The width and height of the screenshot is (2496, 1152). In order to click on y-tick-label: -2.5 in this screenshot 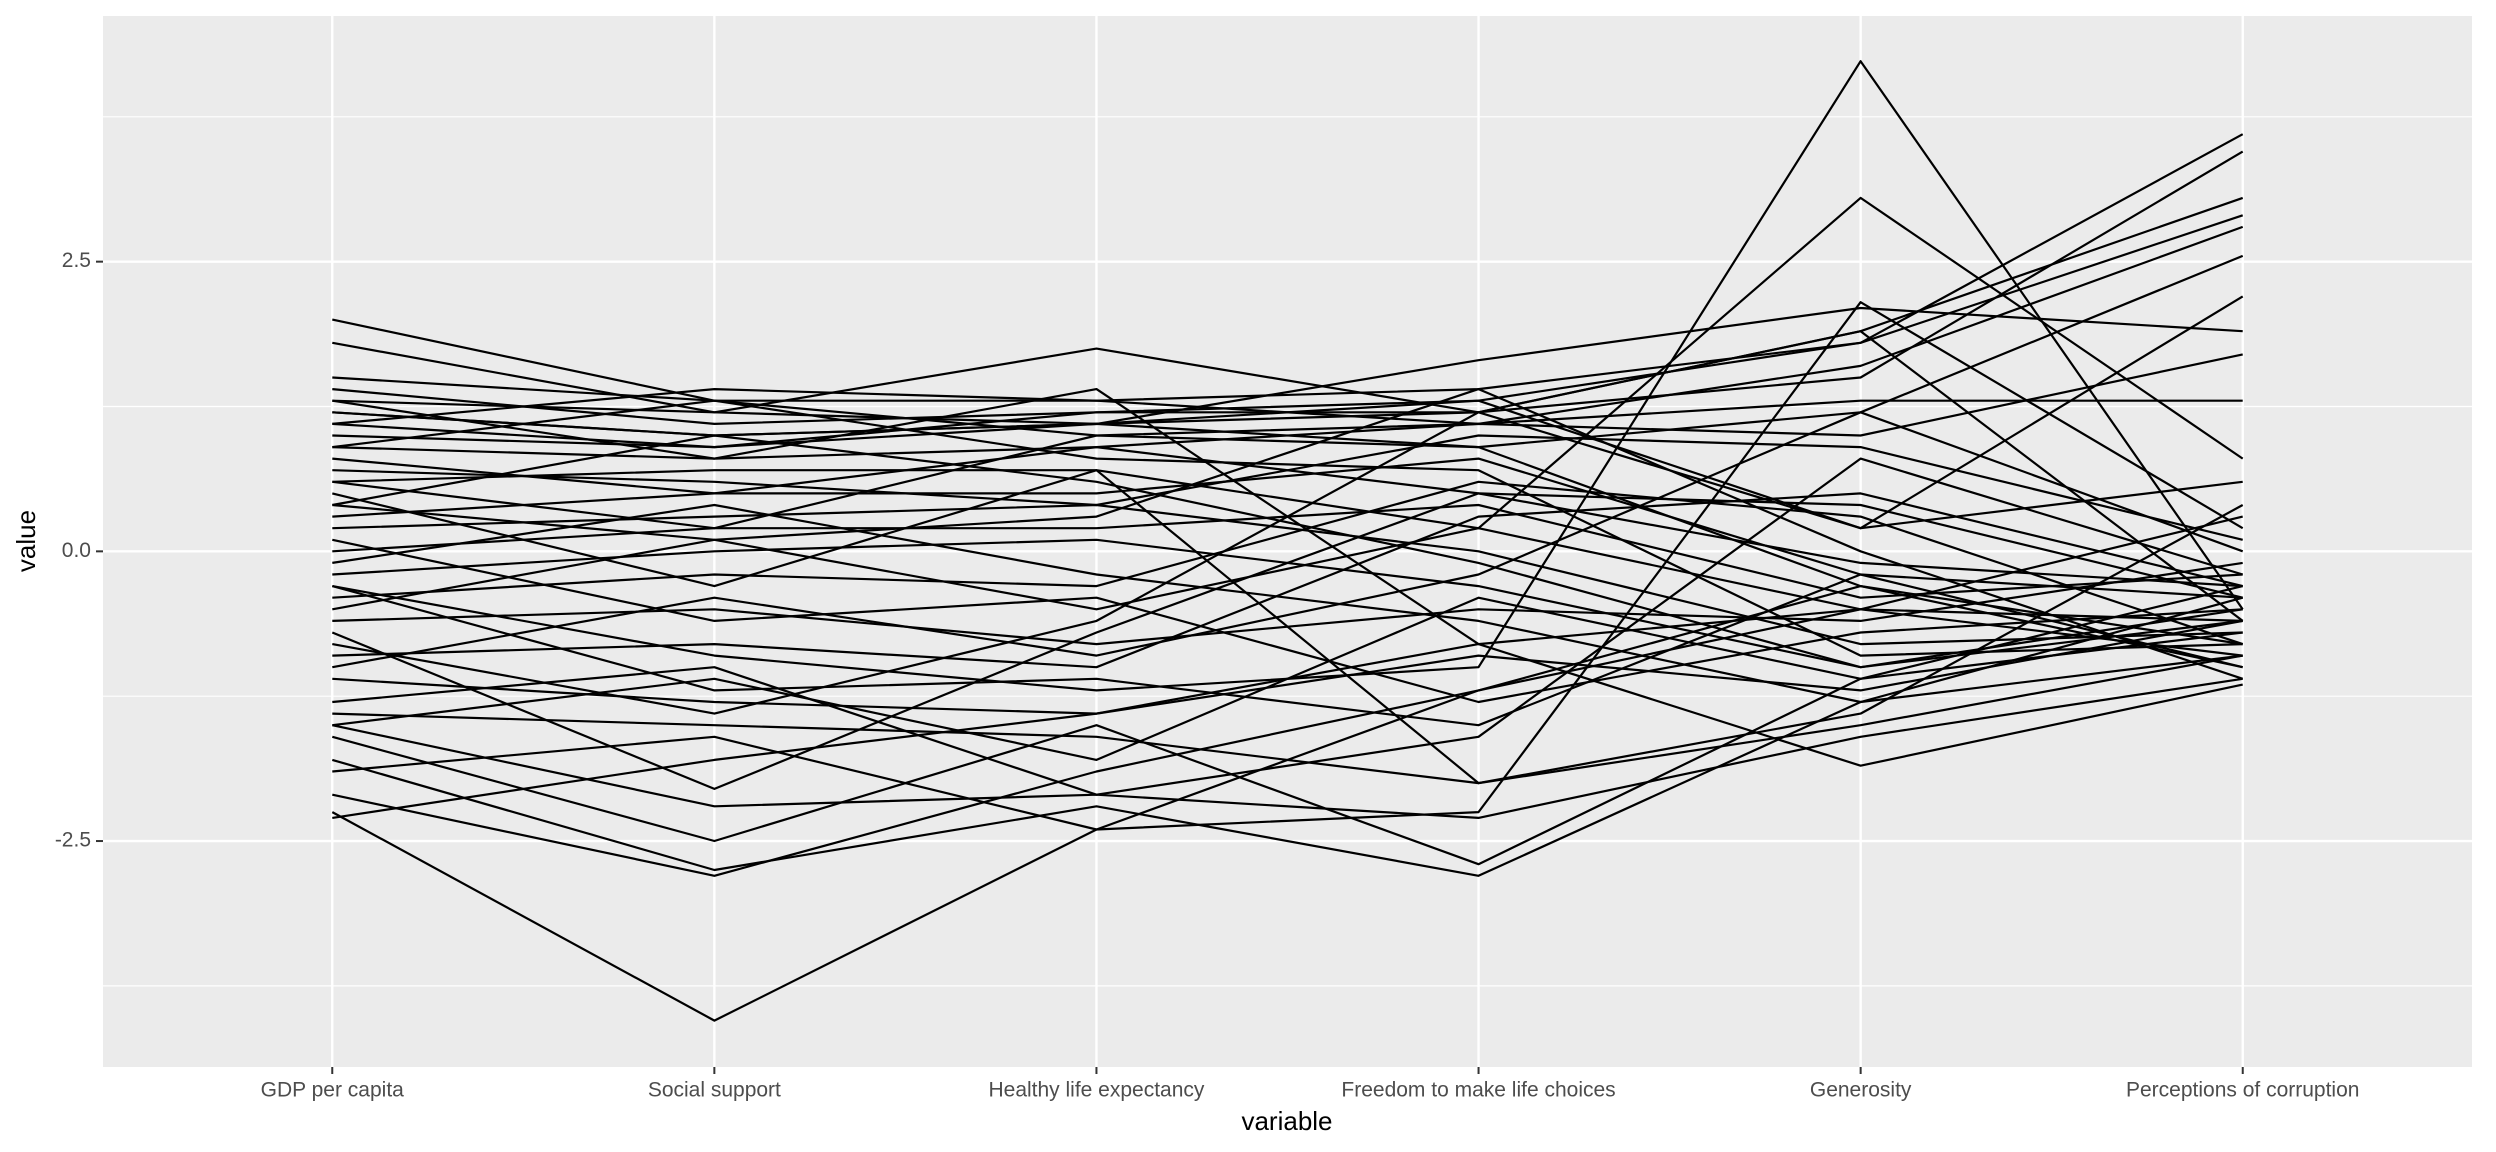, I will do `click(73, 840)`.